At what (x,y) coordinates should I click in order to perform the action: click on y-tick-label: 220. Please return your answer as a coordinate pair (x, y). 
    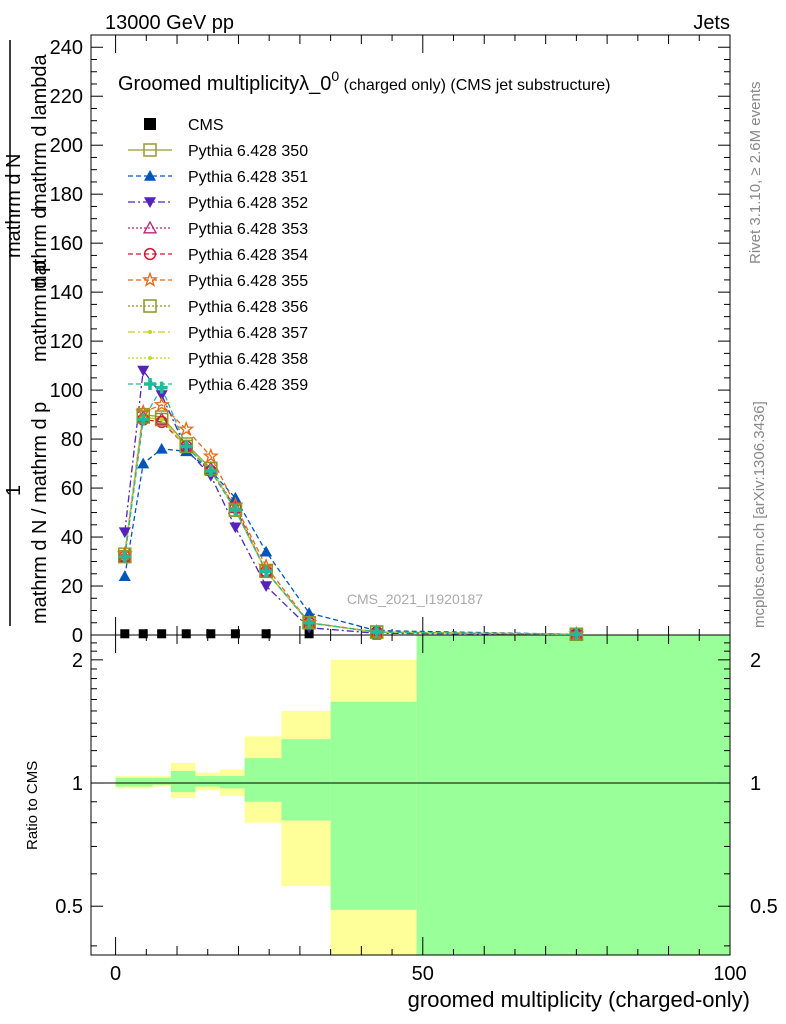
    Looking at the image, I should click on (66, 97).